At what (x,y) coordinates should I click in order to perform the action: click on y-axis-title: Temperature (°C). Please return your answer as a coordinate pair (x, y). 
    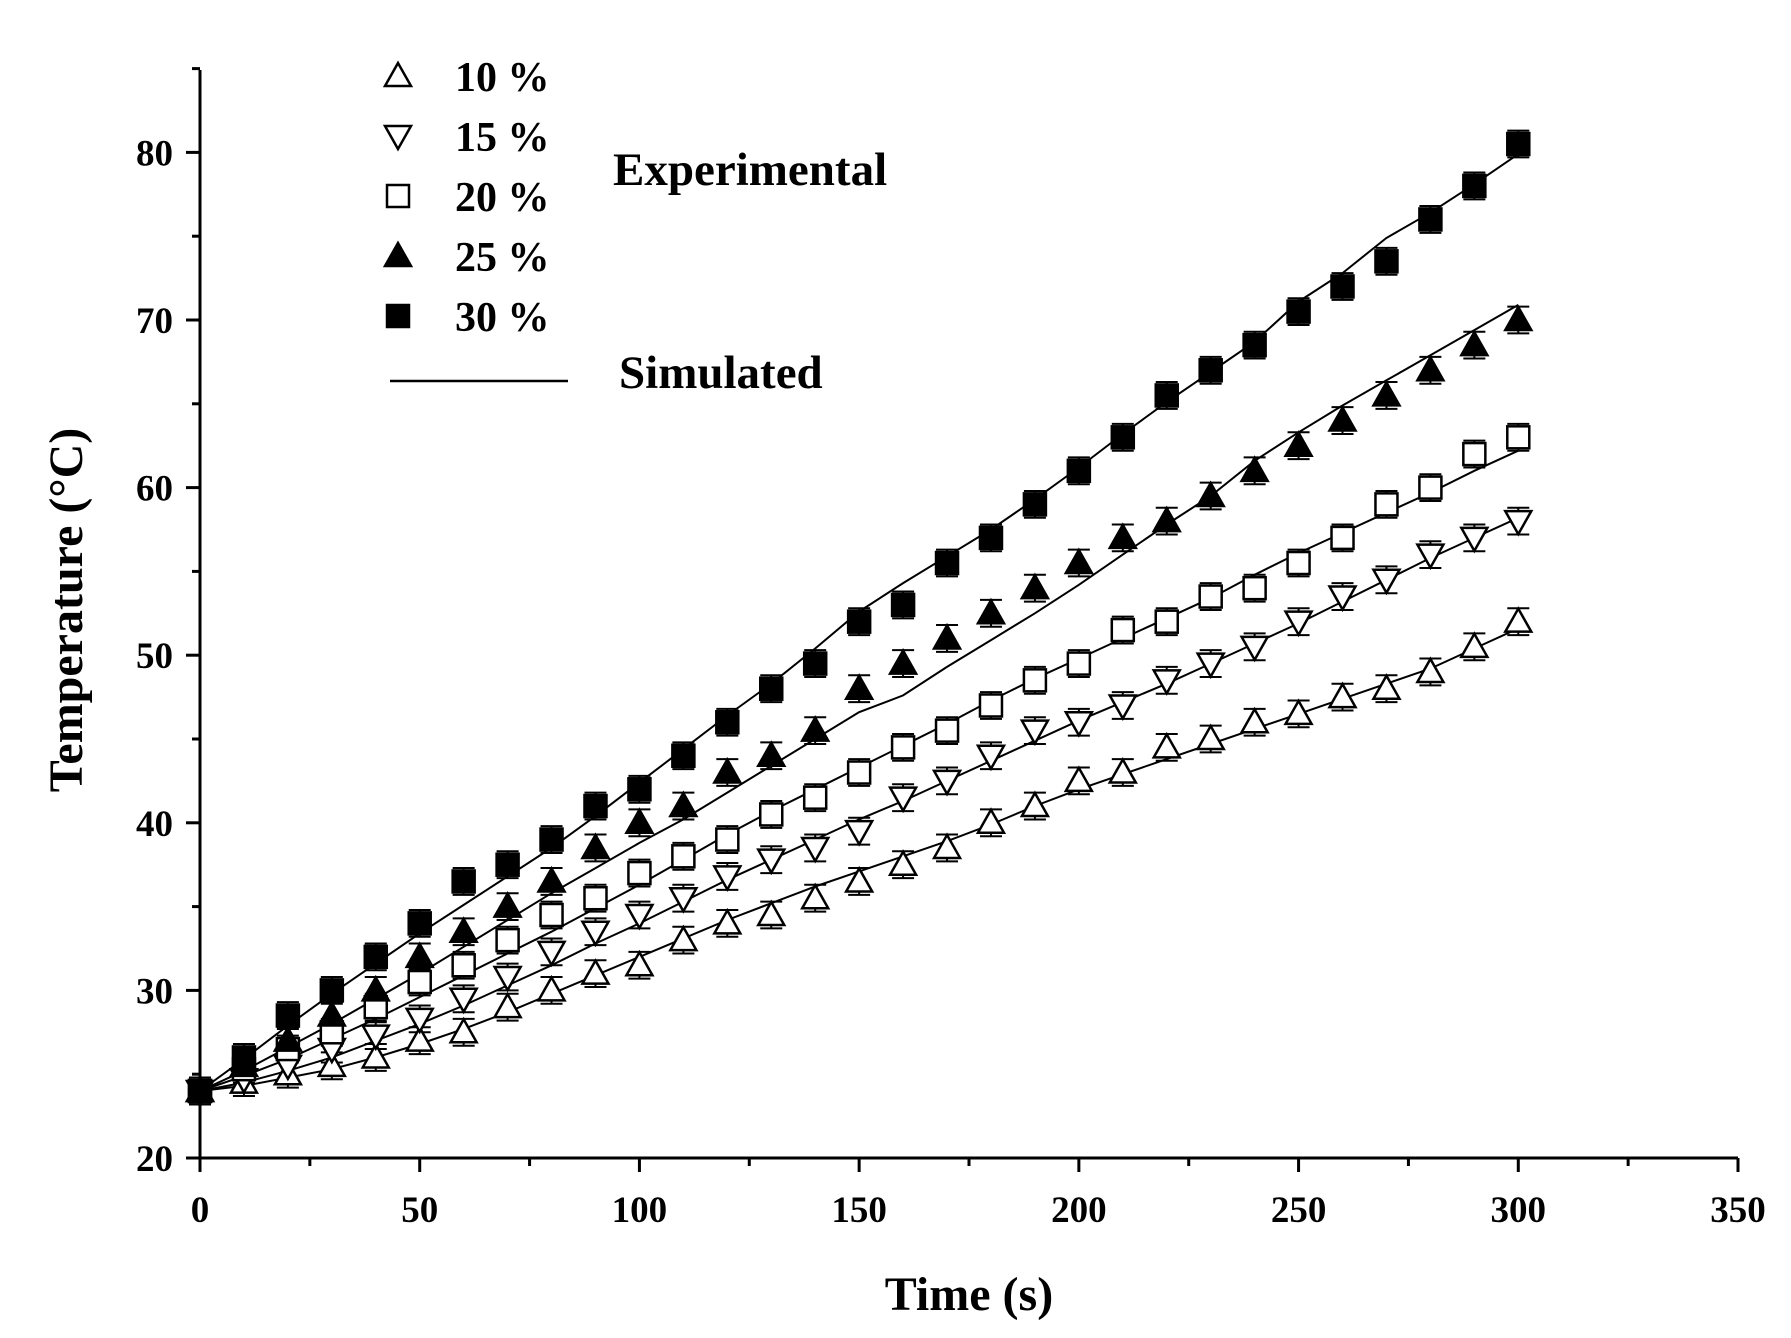
    Looking at the image, I should click on (66, 610).